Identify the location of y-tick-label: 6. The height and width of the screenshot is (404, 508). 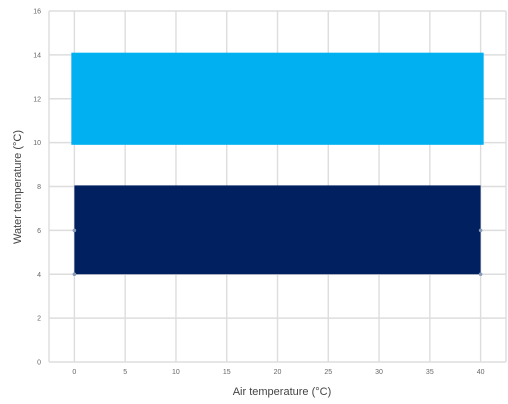
(39, 231).